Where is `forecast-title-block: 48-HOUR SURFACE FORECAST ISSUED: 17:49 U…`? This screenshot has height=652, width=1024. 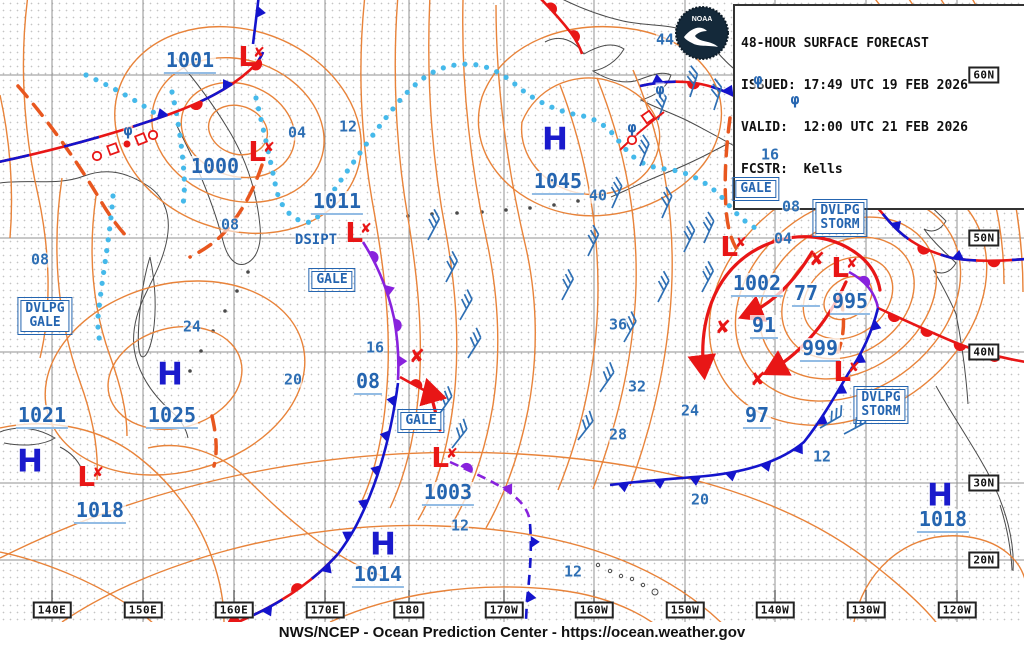
forecast-title-block: 48-HOUR SURFACE FORECAST ISSUED: 17:49 U… is located at coordinates (878, 107).